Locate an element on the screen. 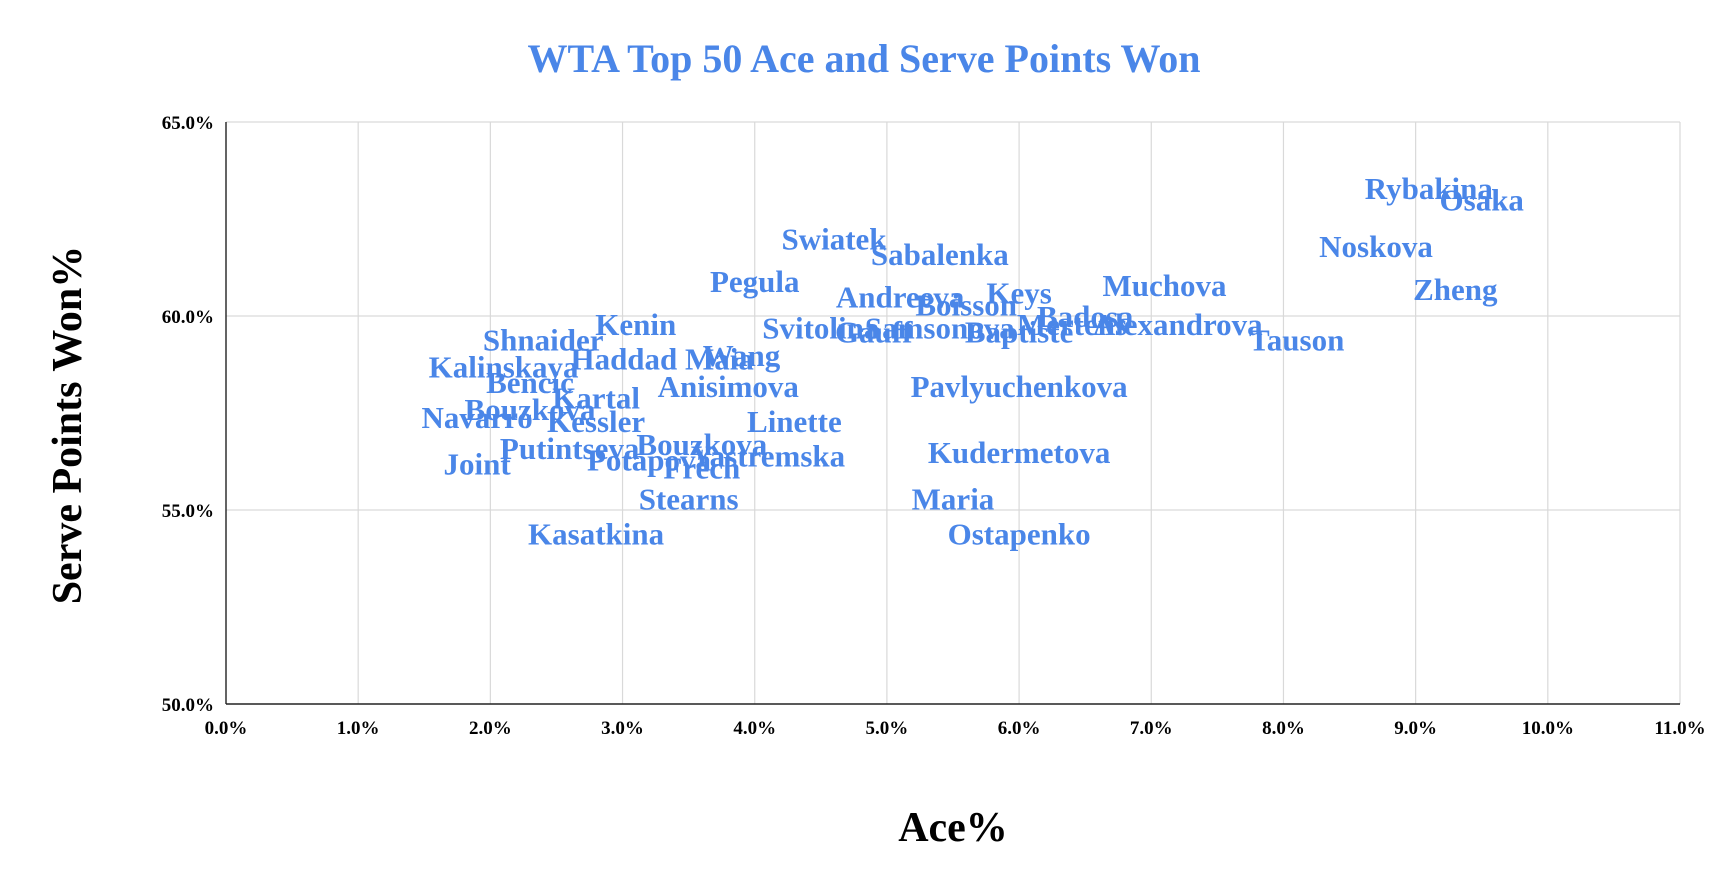  y-tick-labels: 50.0% 55.0% 60.0% 65.0% is located at coordinates (188, 414).